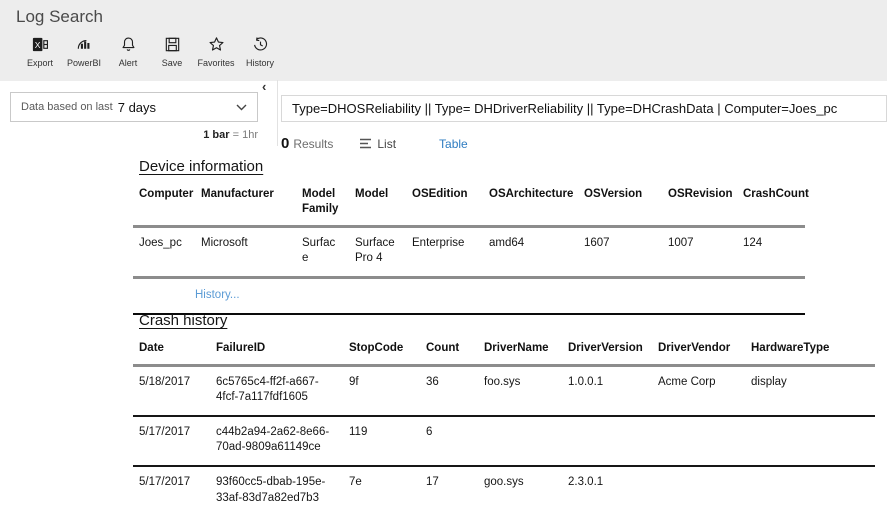 The width and height of the screenshot is (887, 514). I want to click on collapse-panel-icon: ‹, so click(264, 86).